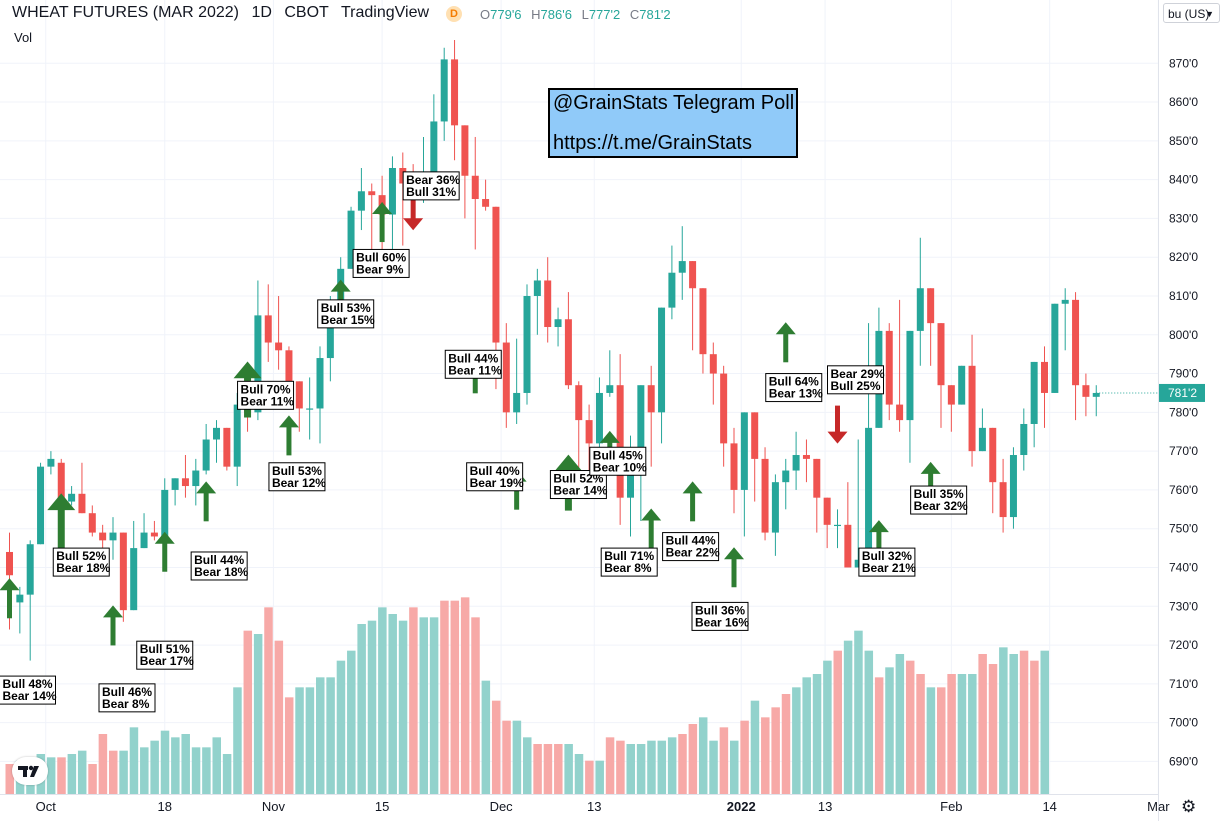  Describe the element at coordinates (1189, 14) in the screenshot. I see `unit-selector-value: bu (US)` at that location.